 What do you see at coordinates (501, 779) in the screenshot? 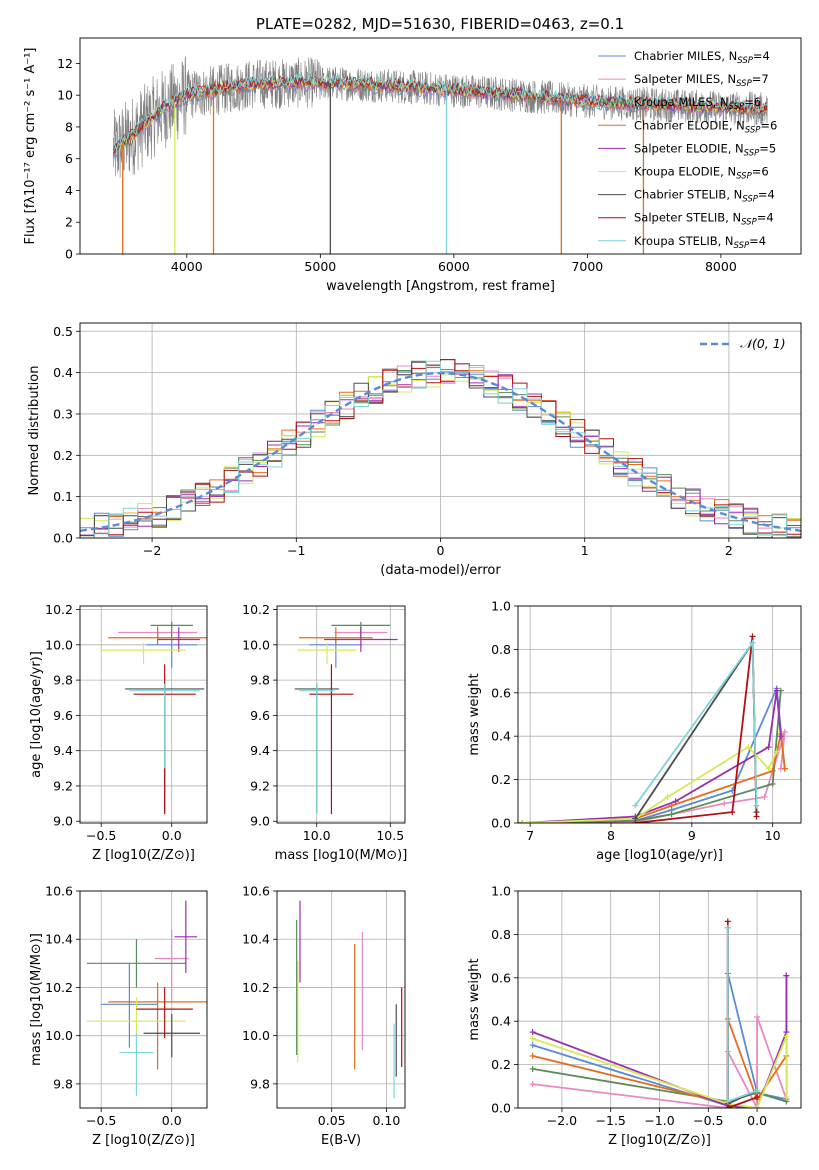
I see `y-tick-label: 0.2` at bounding box center [501, 779].